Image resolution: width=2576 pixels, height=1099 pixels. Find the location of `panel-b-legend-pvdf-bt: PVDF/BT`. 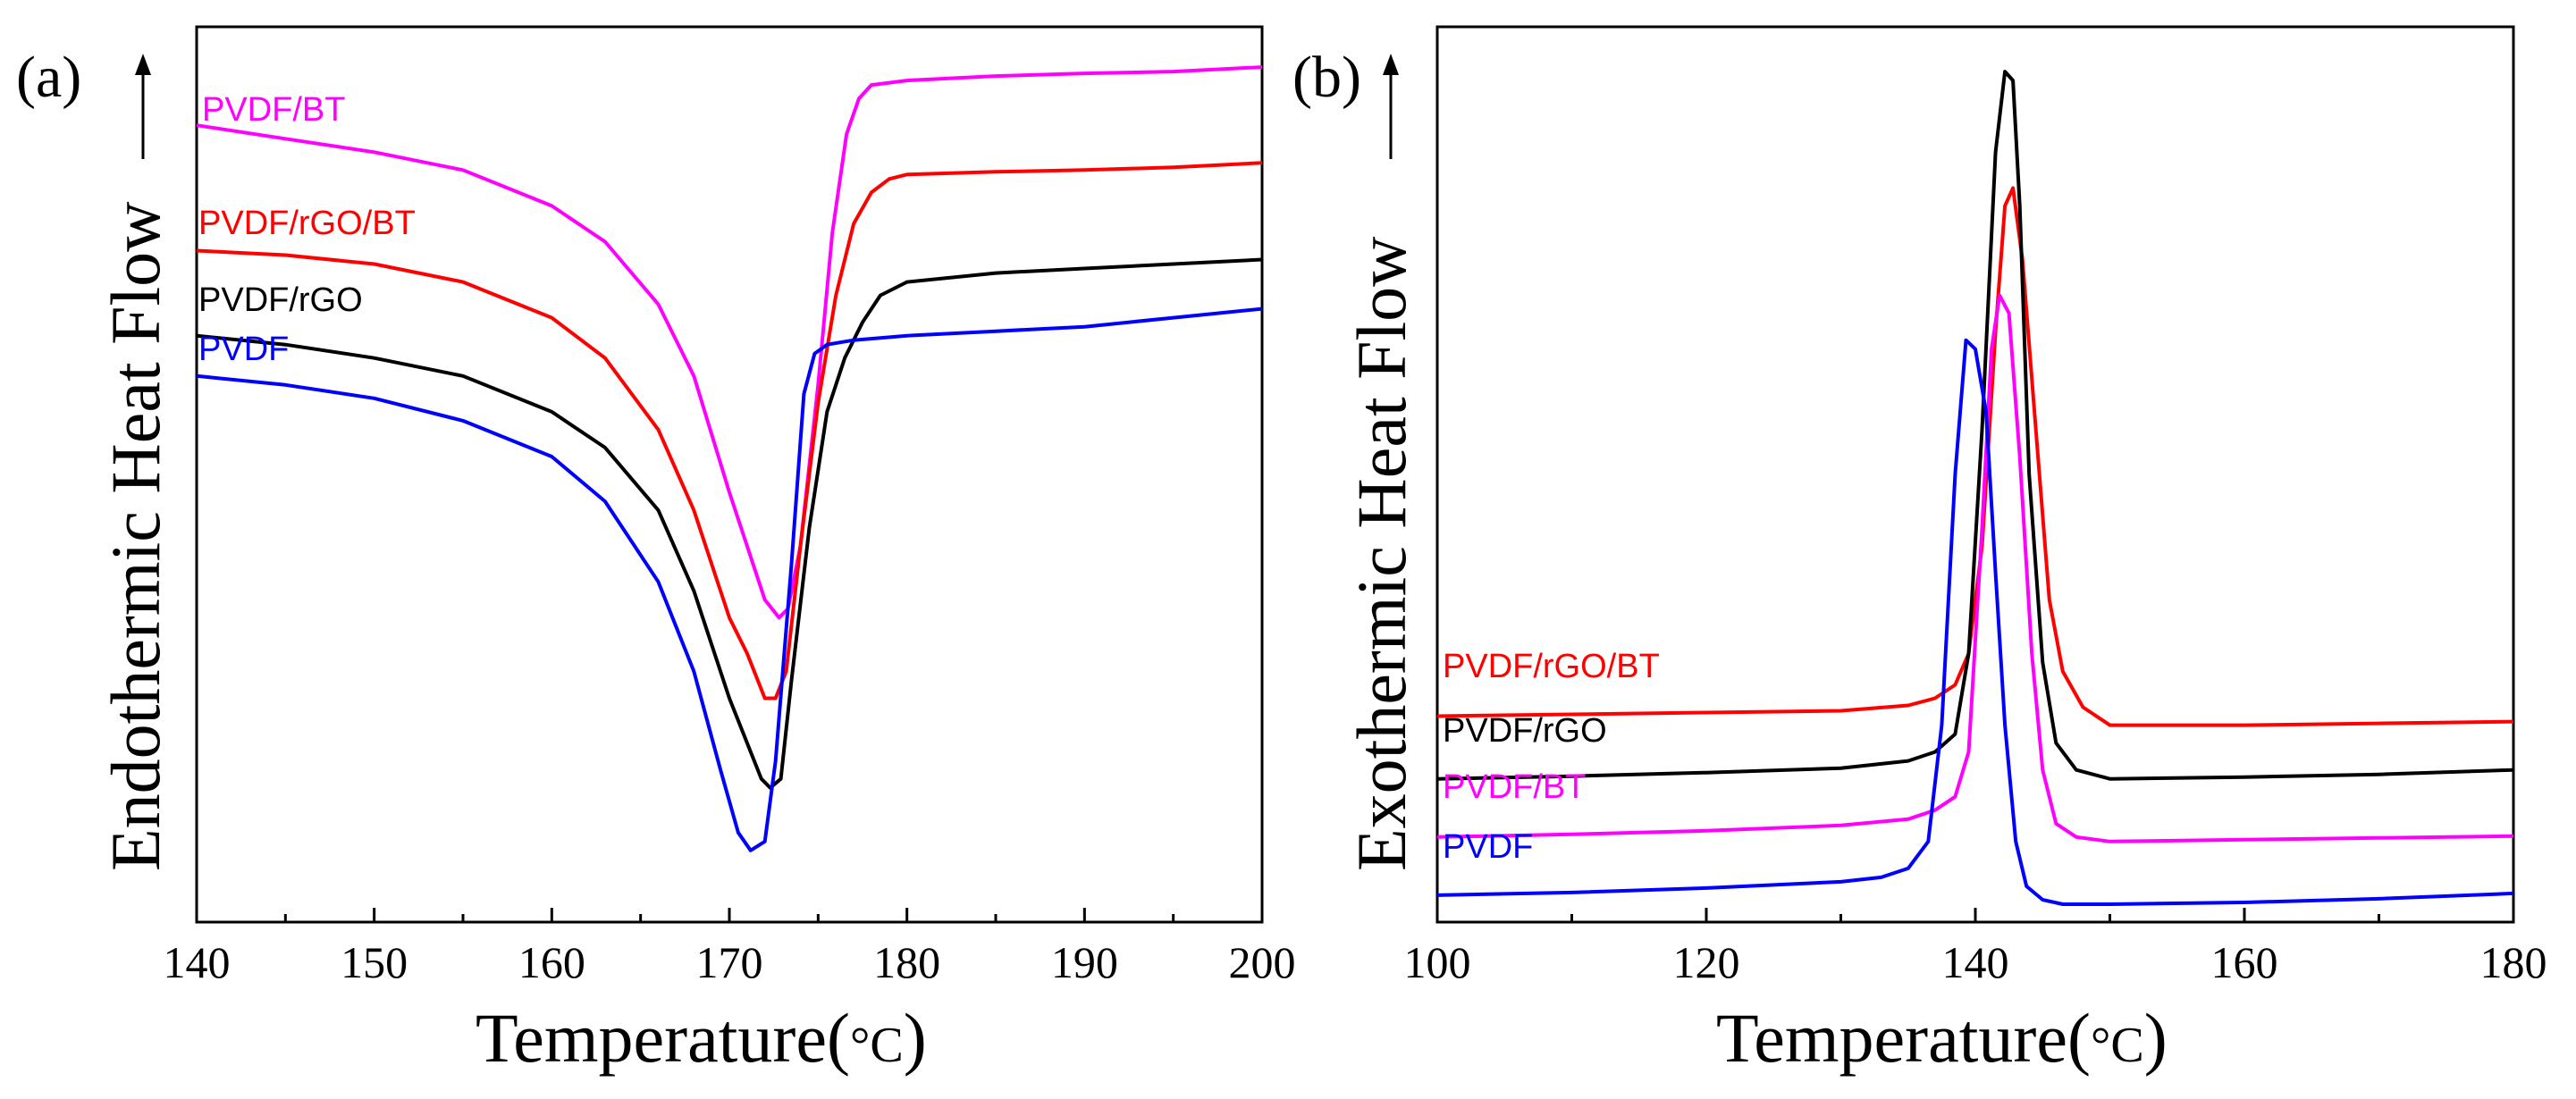

panel-b-legend-pvdf-bt: PVDF/BT is located at coordinates (1515, 787).